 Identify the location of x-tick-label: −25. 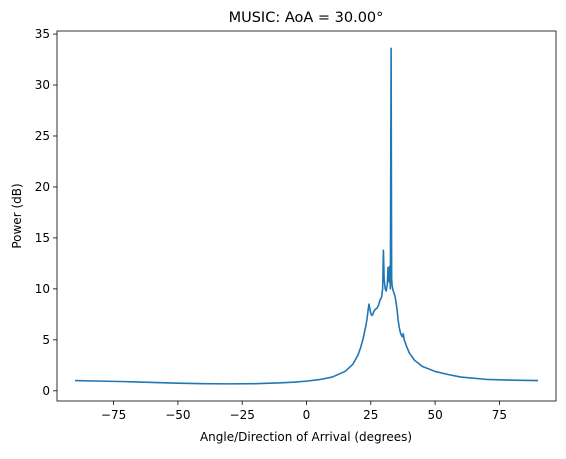
(242, 415).